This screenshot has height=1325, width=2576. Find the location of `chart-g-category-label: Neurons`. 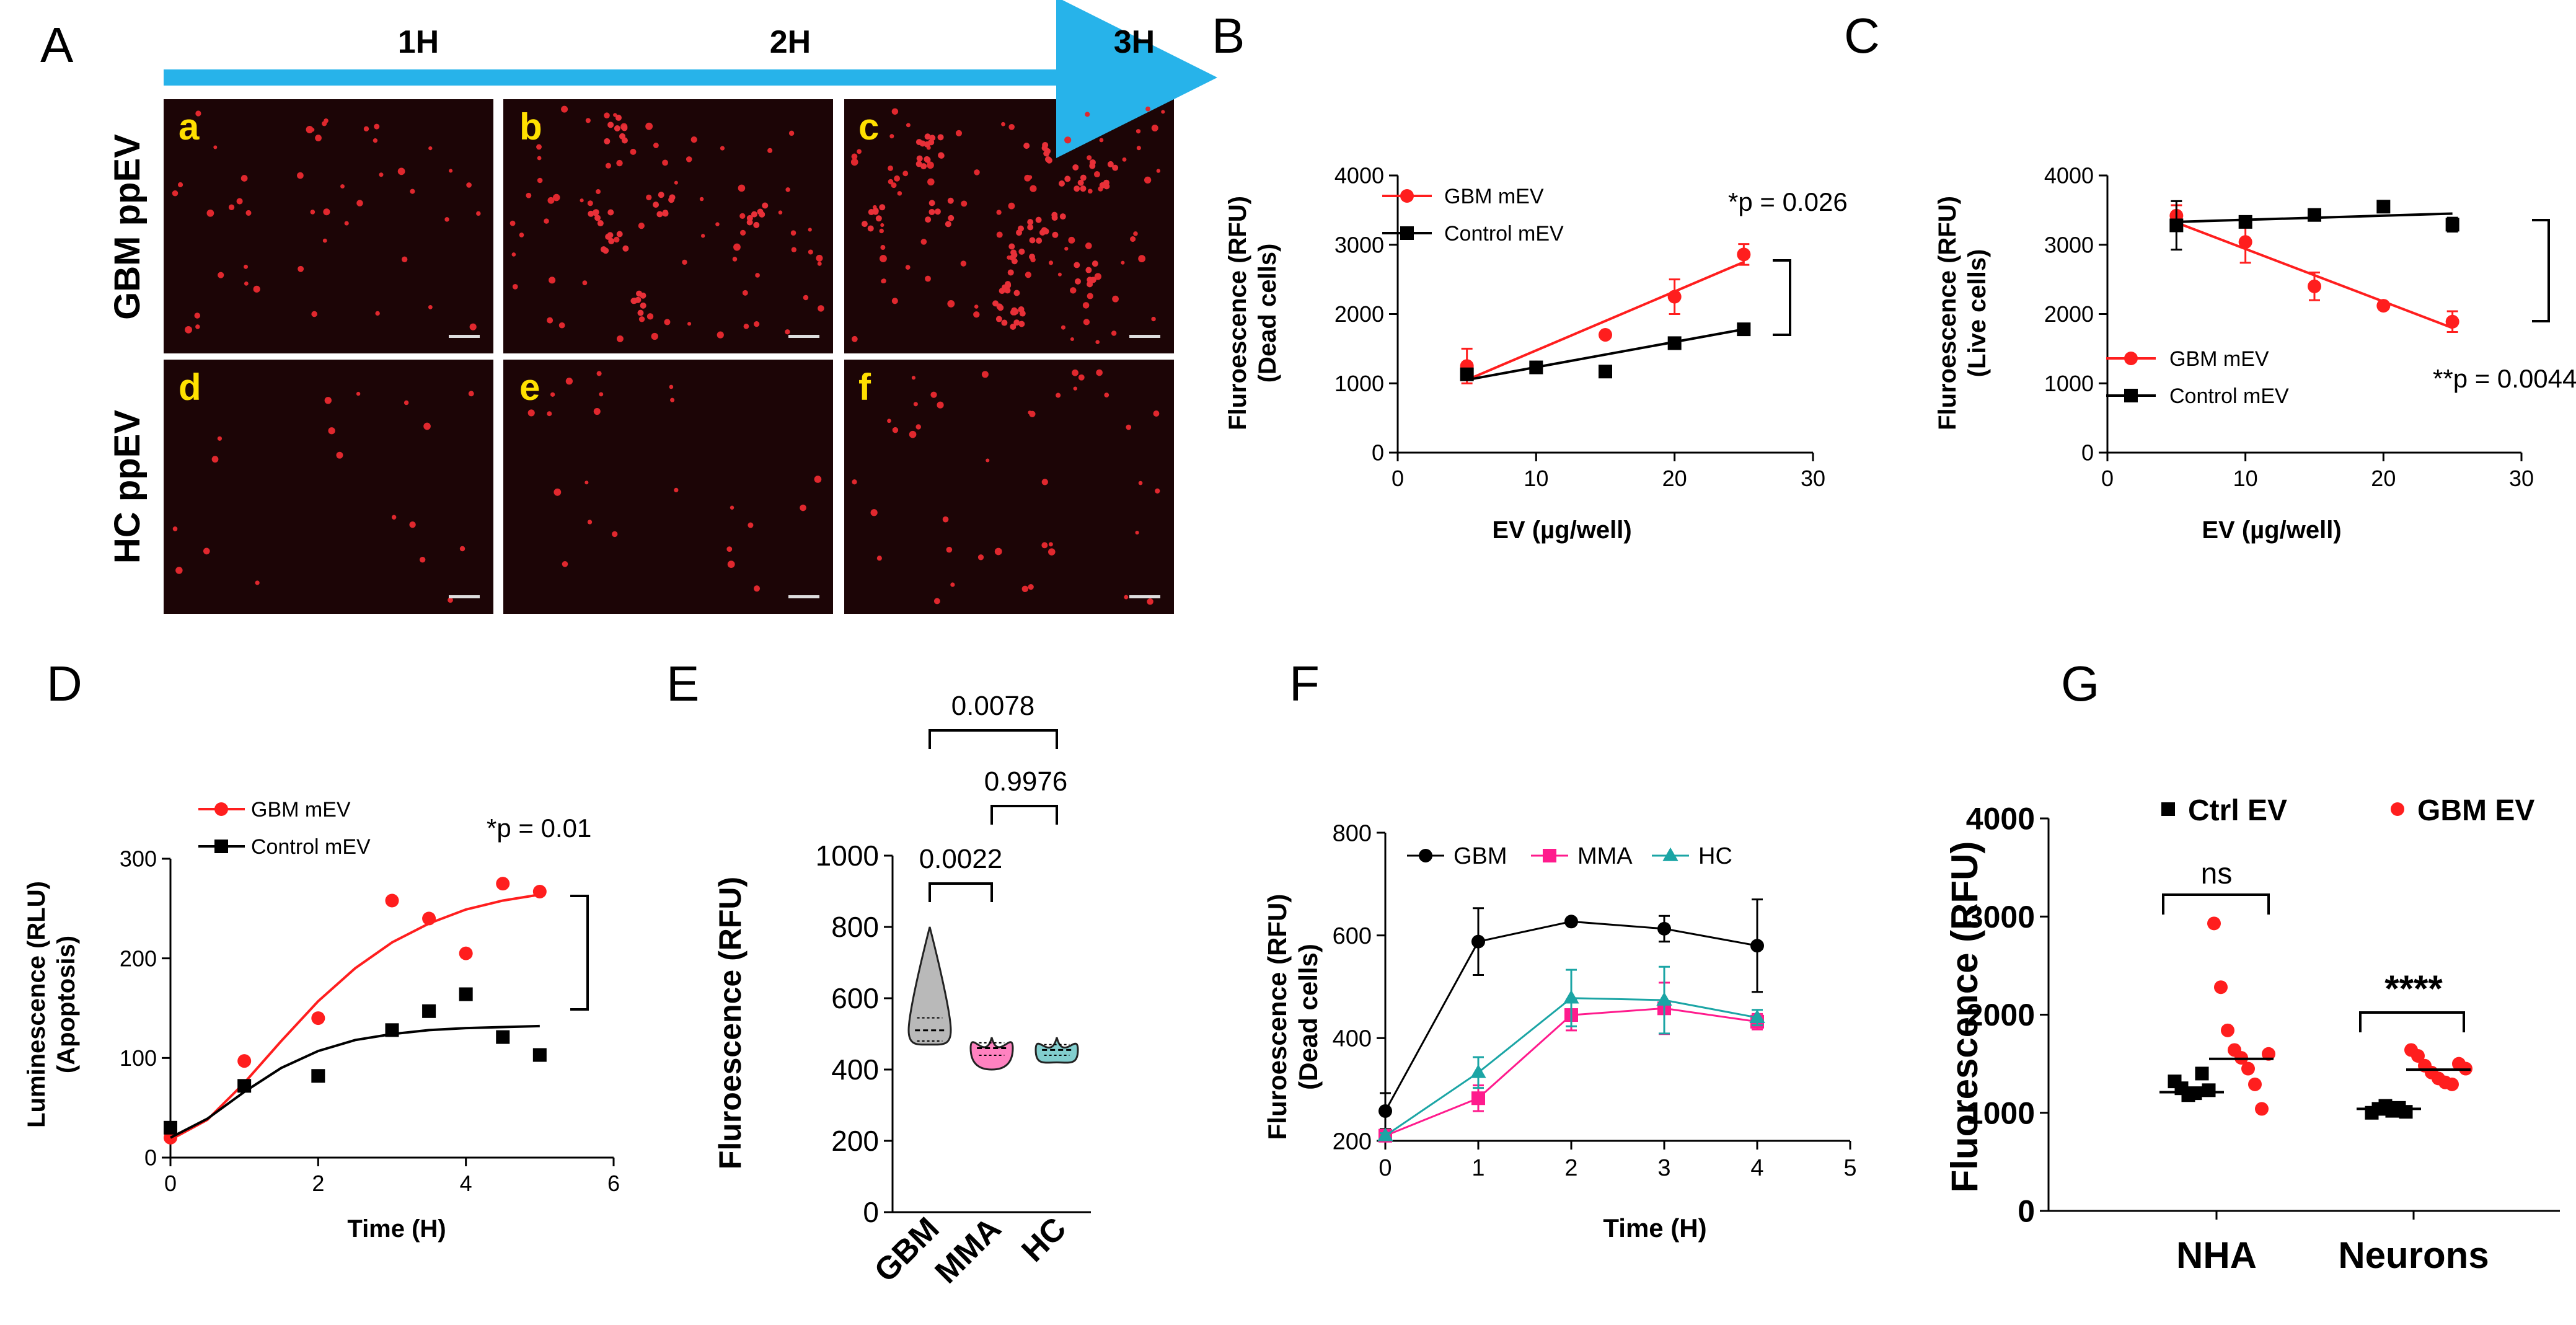

chart-g-category-label: Neurons is located at coordinates (2413, 1255).